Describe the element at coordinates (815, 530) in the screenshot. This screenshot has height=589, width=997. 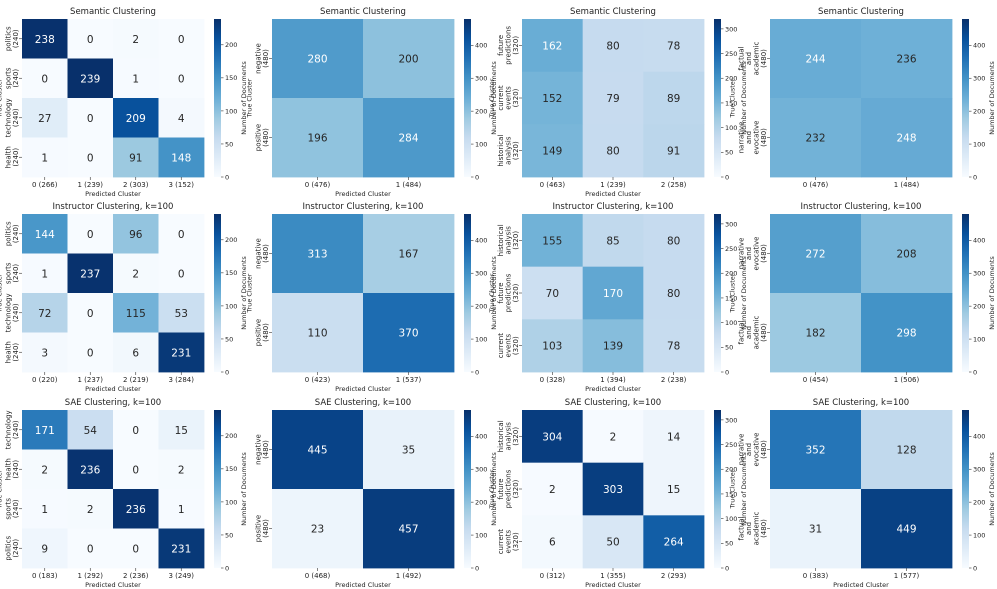
I see `cell-value-label: 31` at that location.